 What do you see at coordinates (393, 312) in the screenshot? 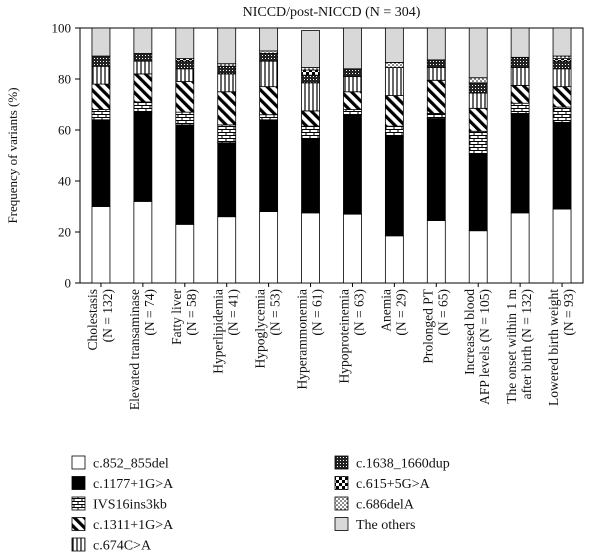
I see `x-tick-label: Anemia(N = 29)` at bounding box center [393, 312].